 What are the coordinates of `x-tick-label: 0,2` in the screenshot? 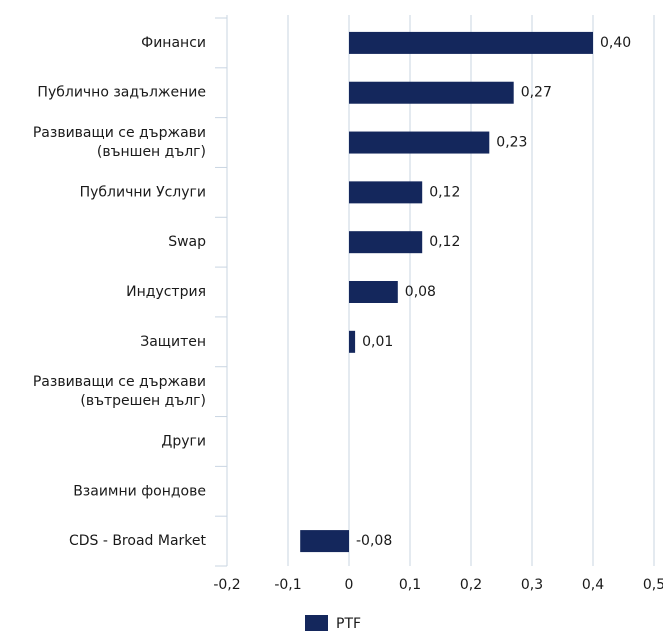 It's located at (471, 585).